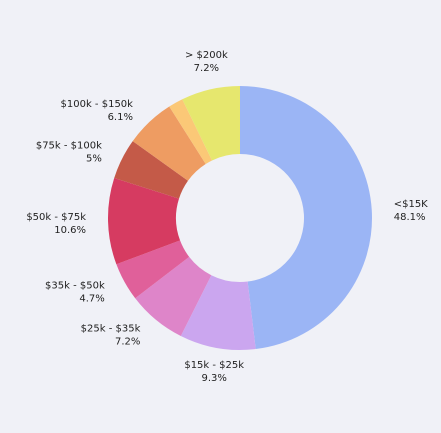 The height and width of the screenshot is (433, 441). I want to click on slice-value-8: 7.2%, so click(206, 68).